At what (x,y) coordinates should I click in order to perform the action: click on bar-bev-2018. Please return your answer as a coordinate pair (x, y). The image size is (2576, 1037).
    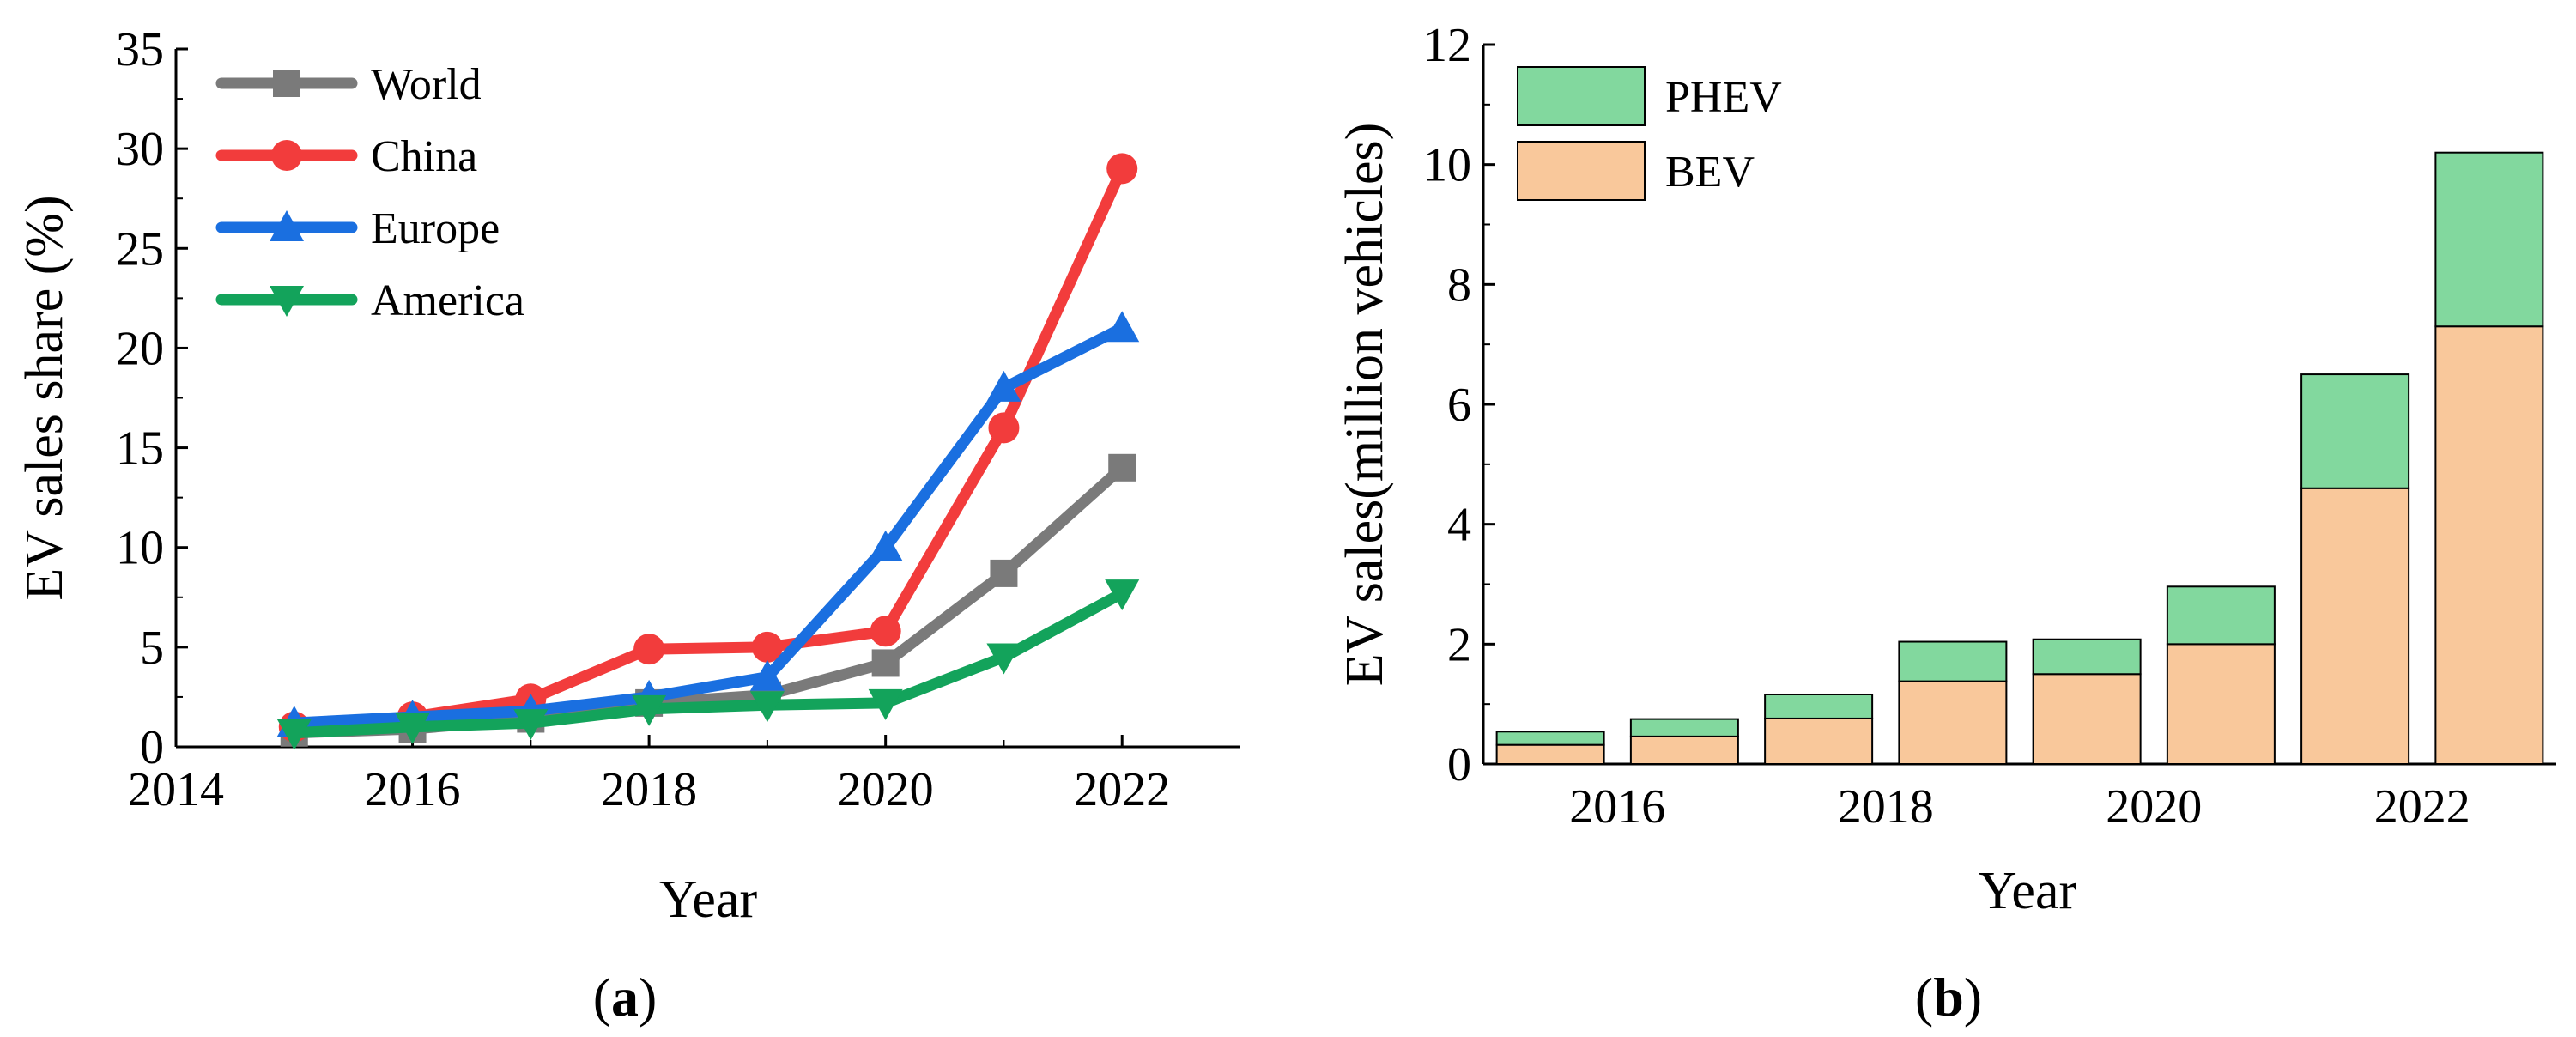
    Looking at the image, I should click on (1953, 723).